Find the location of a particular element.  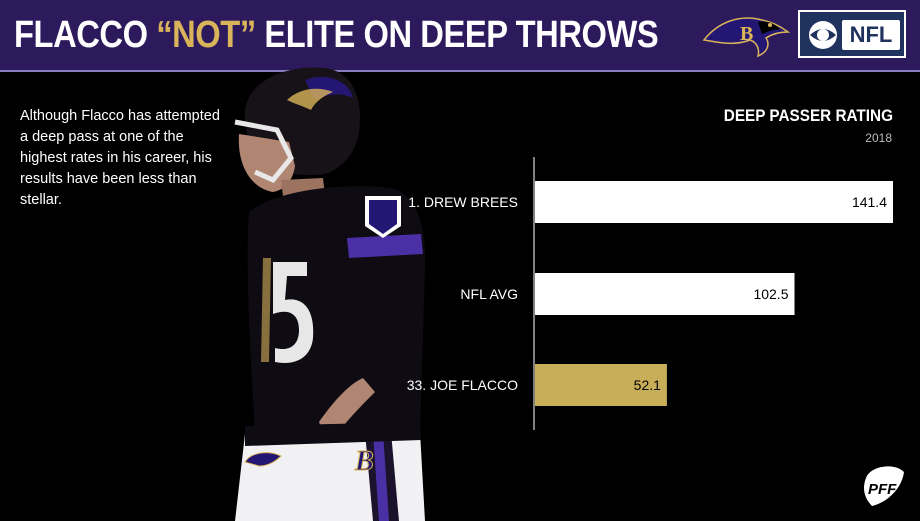

title-part-2: “NOT” is located at coordinates (206, 35).